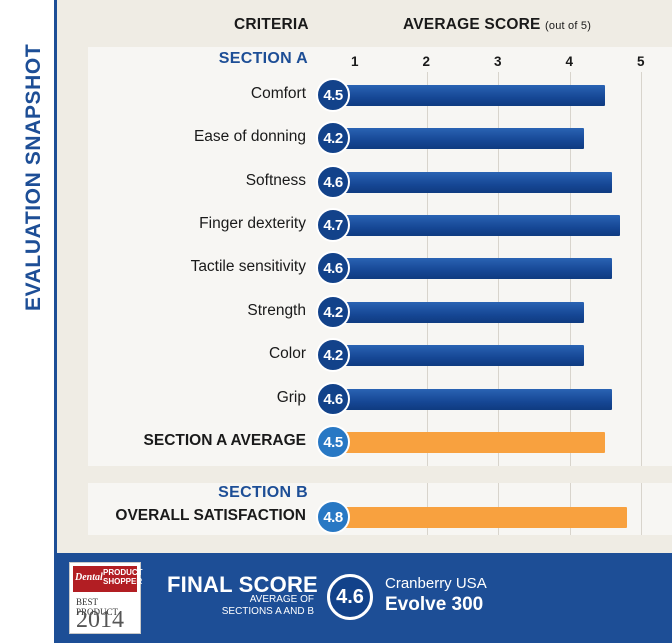  I want to click on criterion-label-overall-satisfaction: OVERALL SATISFACTION, so click(210, 515).